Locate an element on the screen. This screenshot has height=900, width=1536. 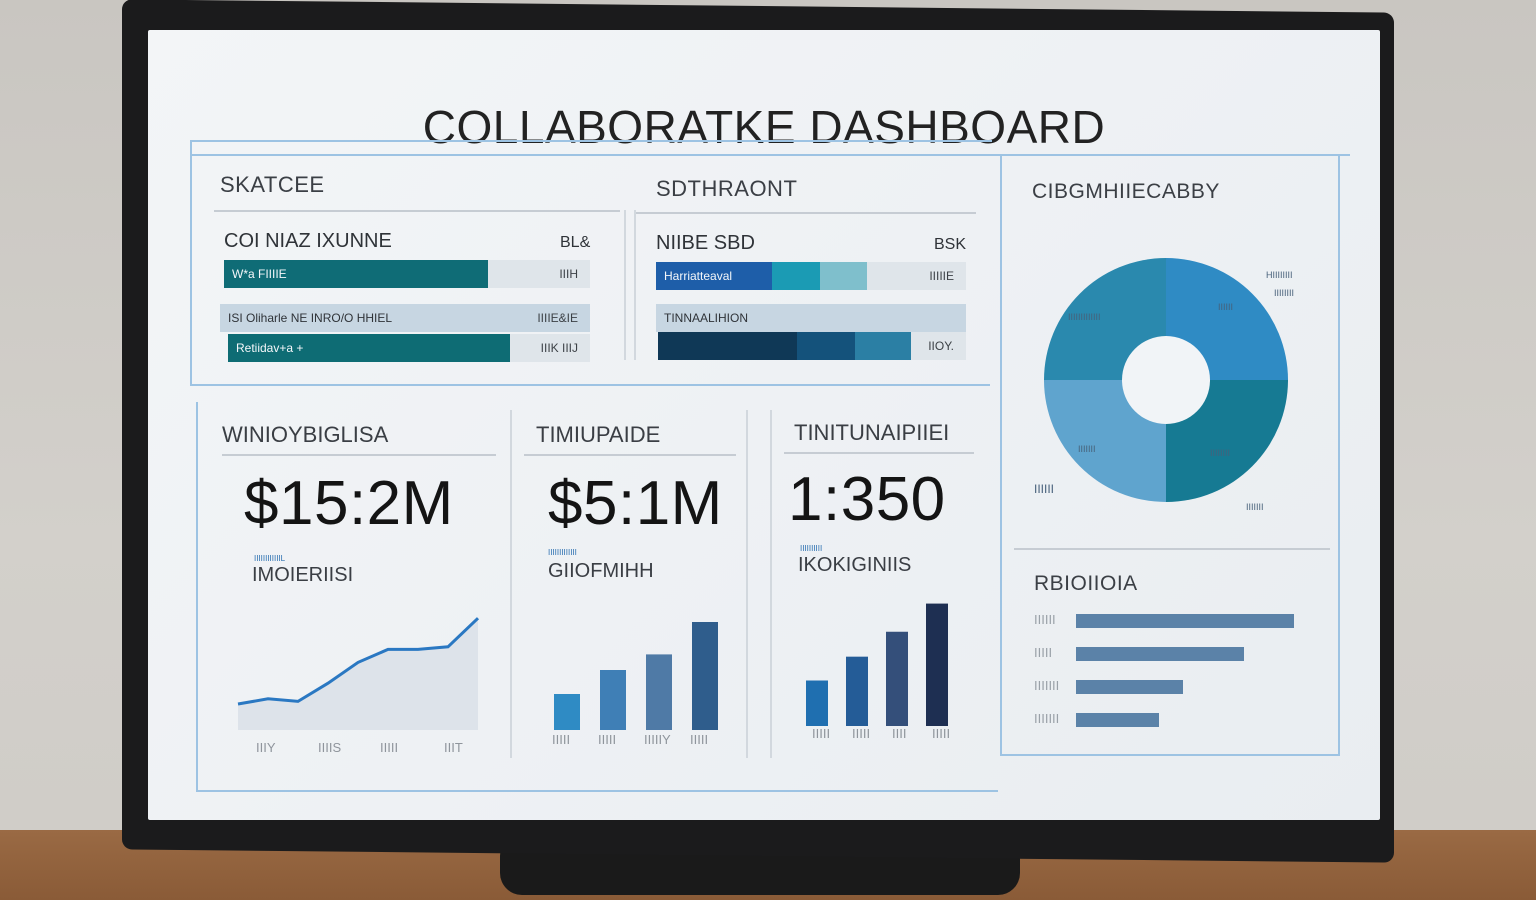
mid-top-rule is located at coordinates (806, 213).